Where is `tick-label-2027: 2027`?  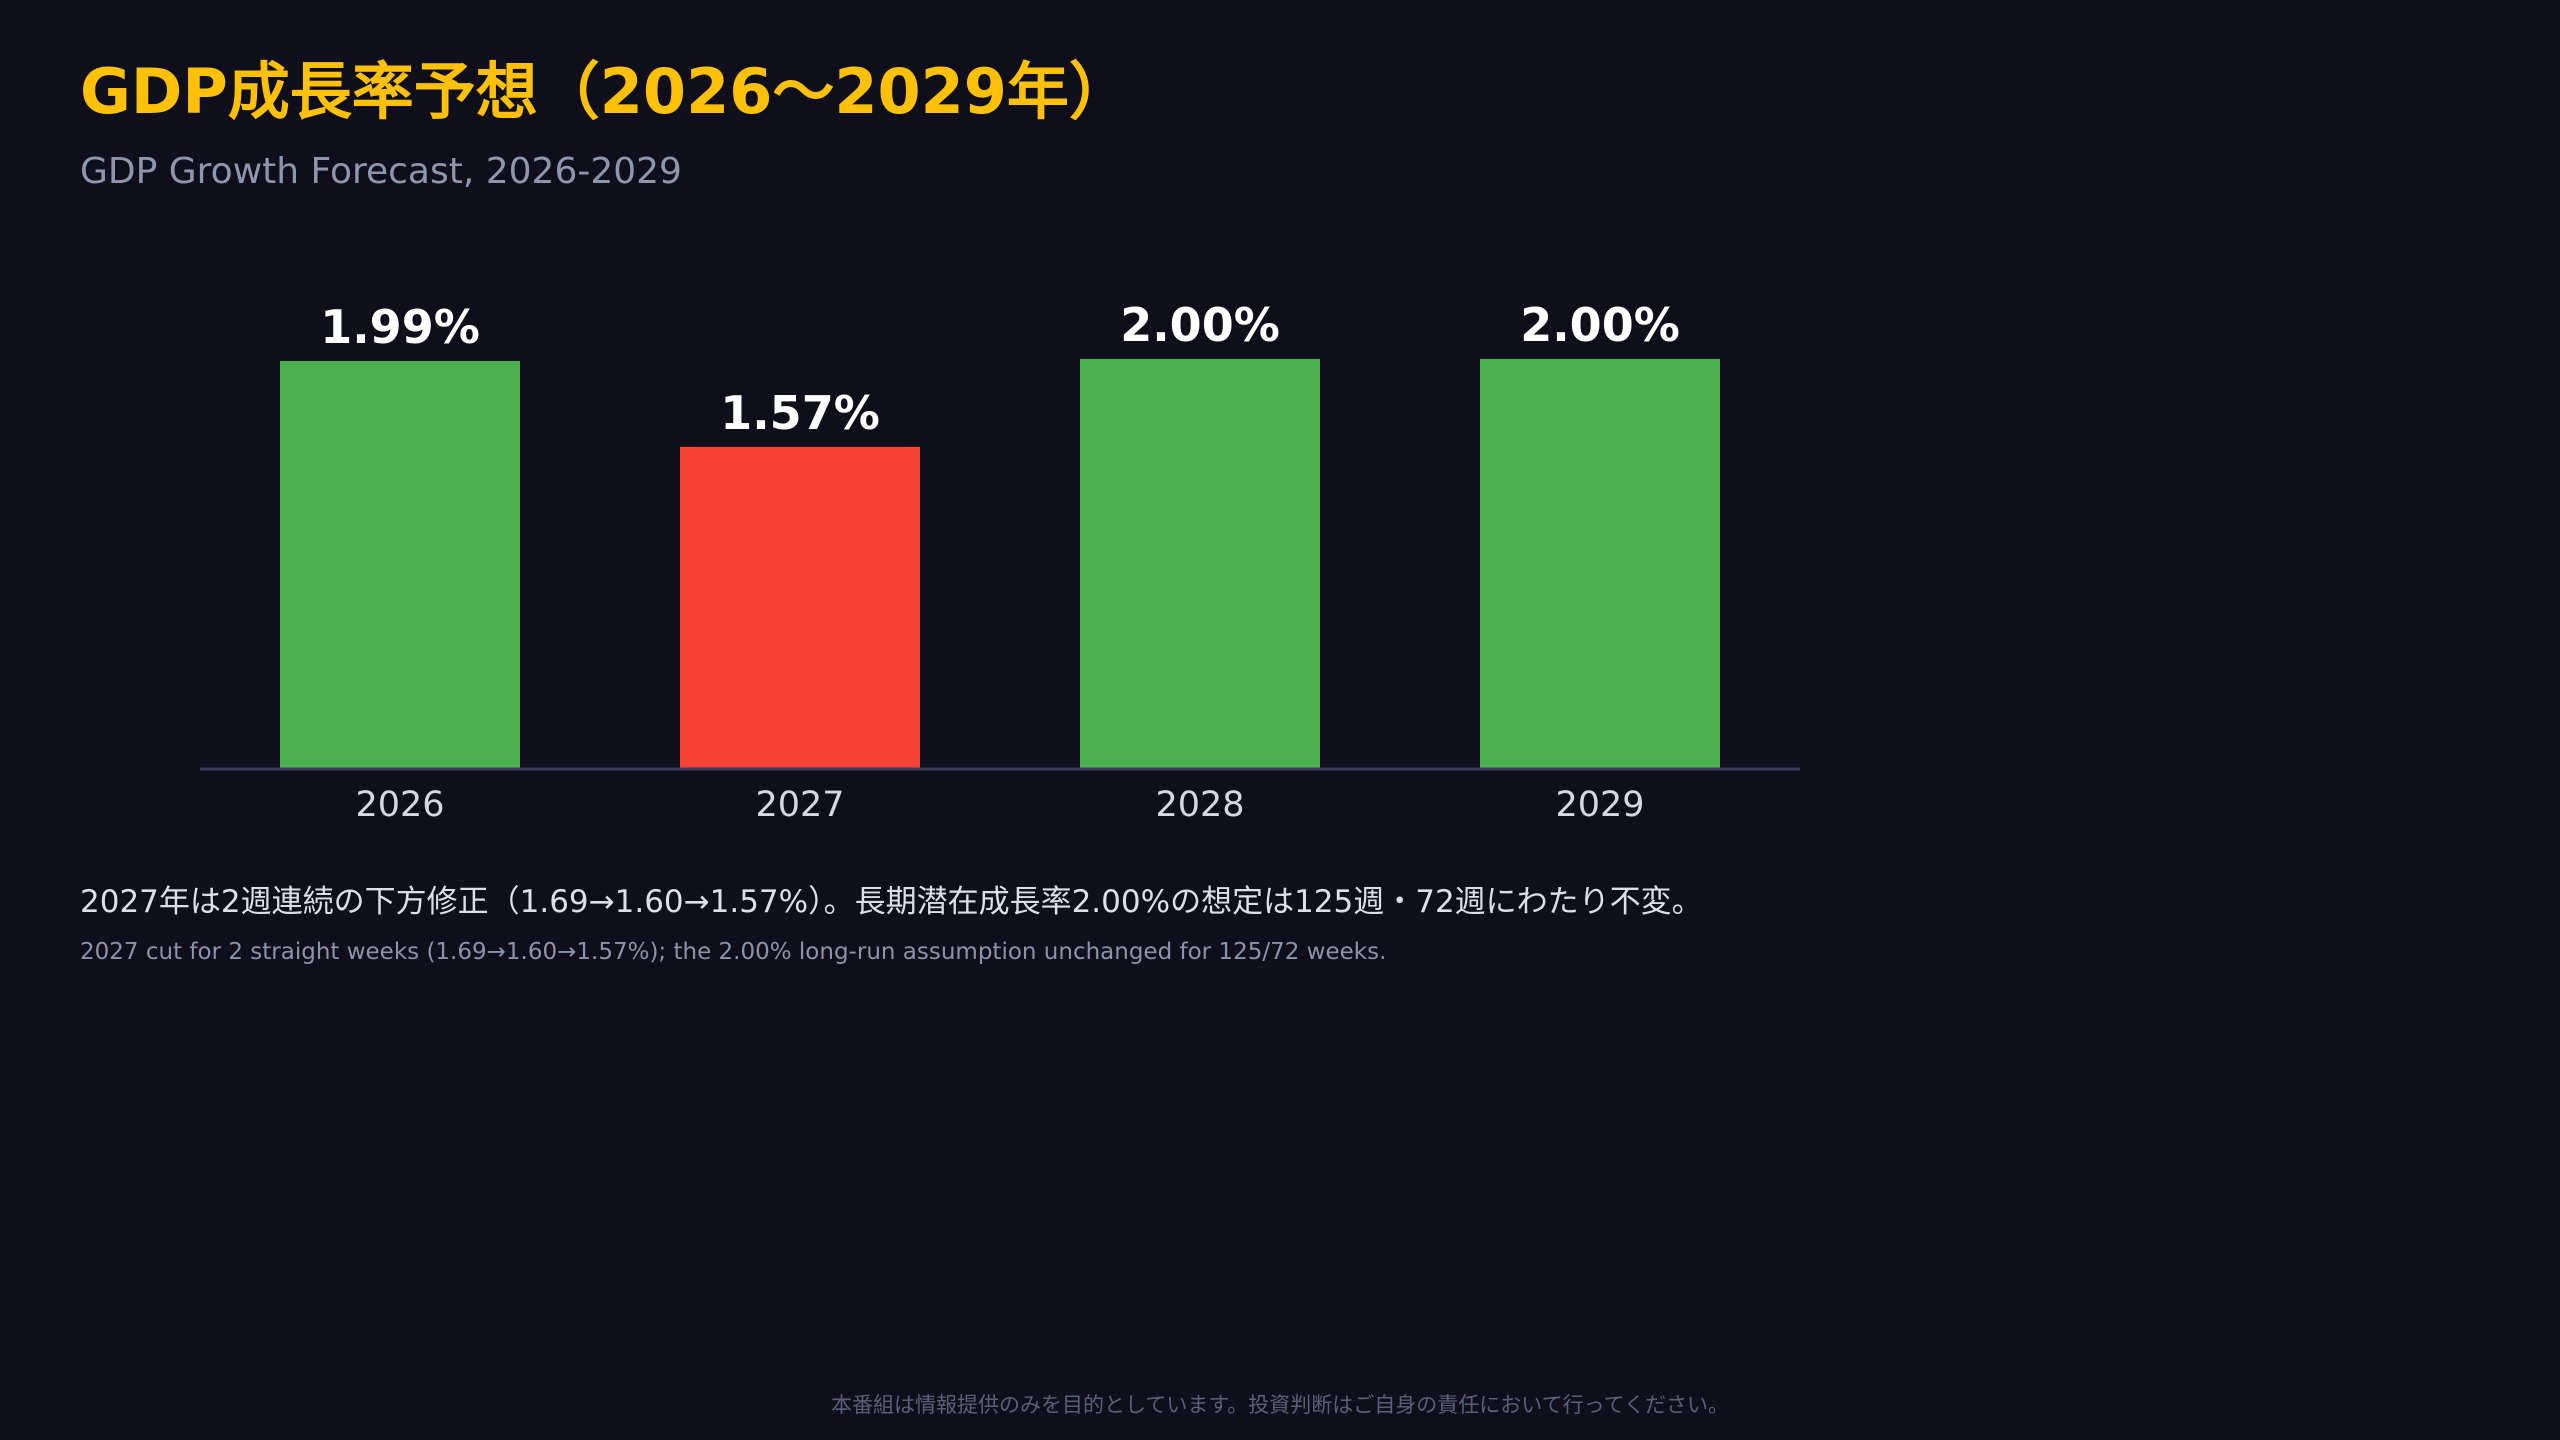
tick-label-2027: 2027 is located at coordinates (799, 805).